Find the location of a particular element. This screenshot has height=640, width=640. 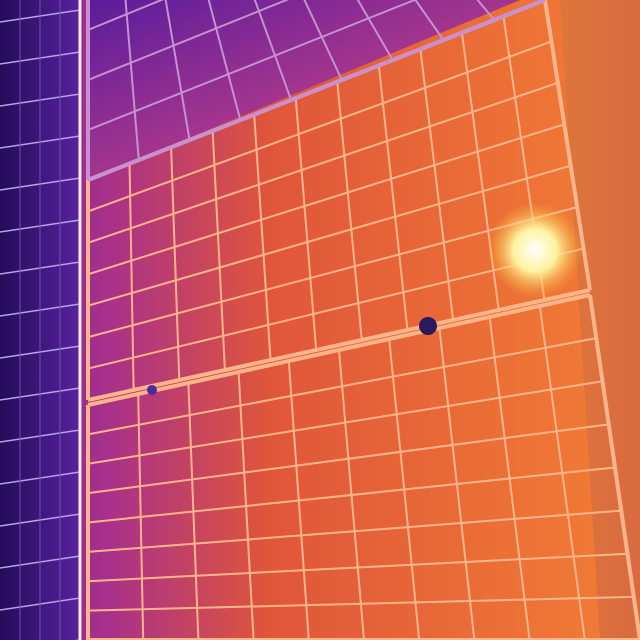

left-panel is located at coordinates (41, 320).